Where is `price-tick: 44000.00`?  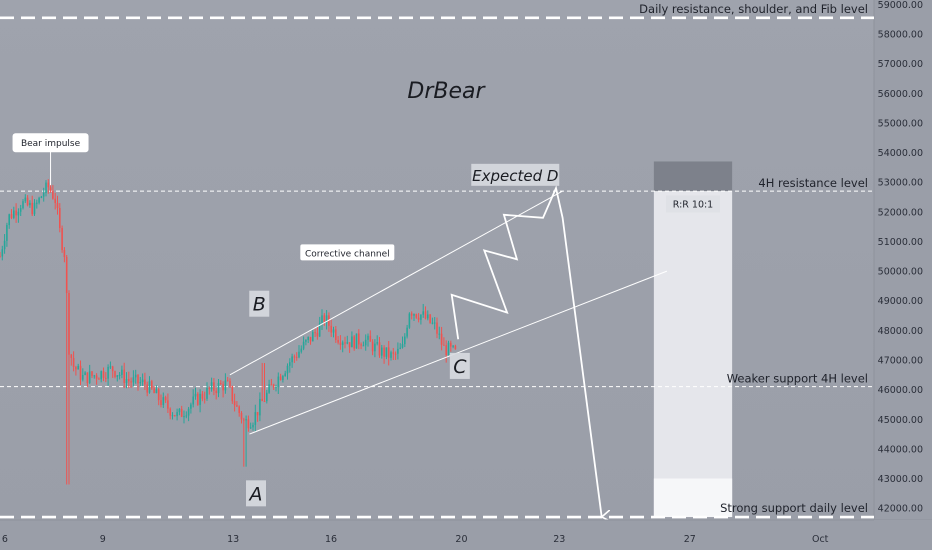
price-tick: 44000.00 is located at coordinates (900, 449).